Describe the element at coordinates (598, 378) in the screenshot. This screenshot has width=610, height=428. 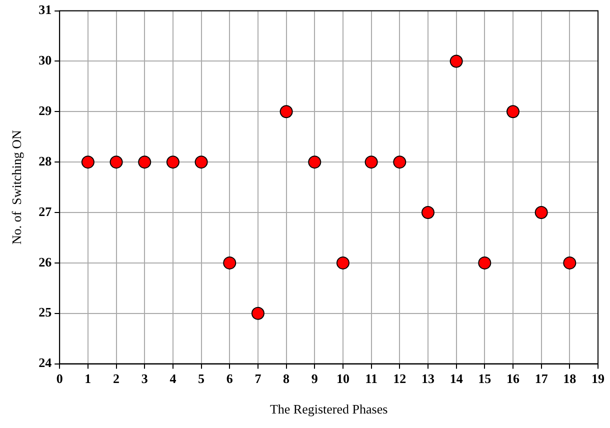
I see `x-tick-label: 19` at that location.